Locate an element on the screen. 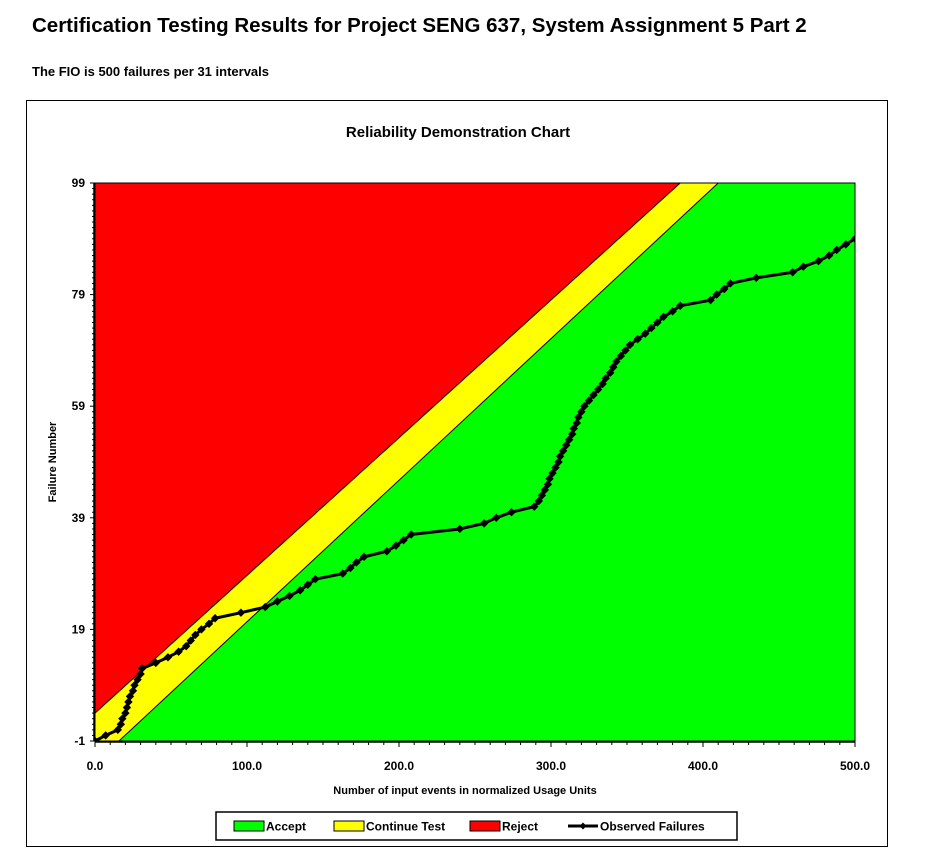  legend-label: Observed Failures is located at coordinates (652, 827).